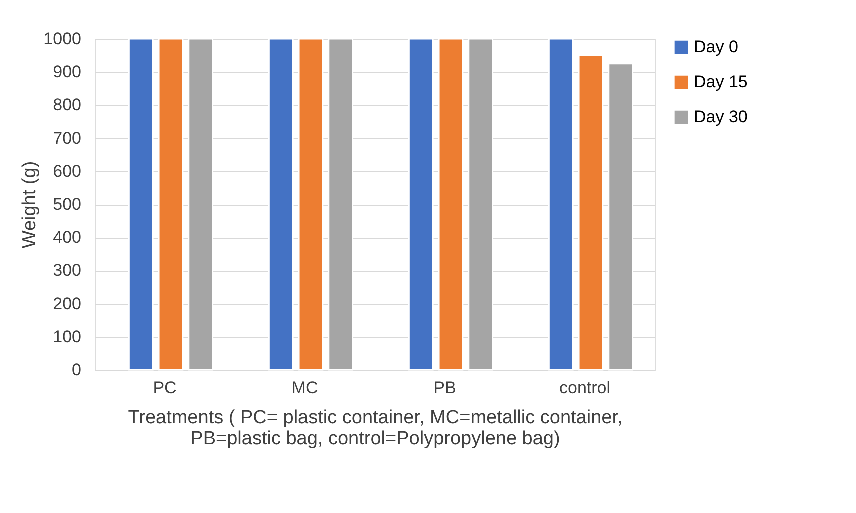  Describe the element at coordinates (67, 204) in the screenshot. I see `y-tick-label: 500` at that location.